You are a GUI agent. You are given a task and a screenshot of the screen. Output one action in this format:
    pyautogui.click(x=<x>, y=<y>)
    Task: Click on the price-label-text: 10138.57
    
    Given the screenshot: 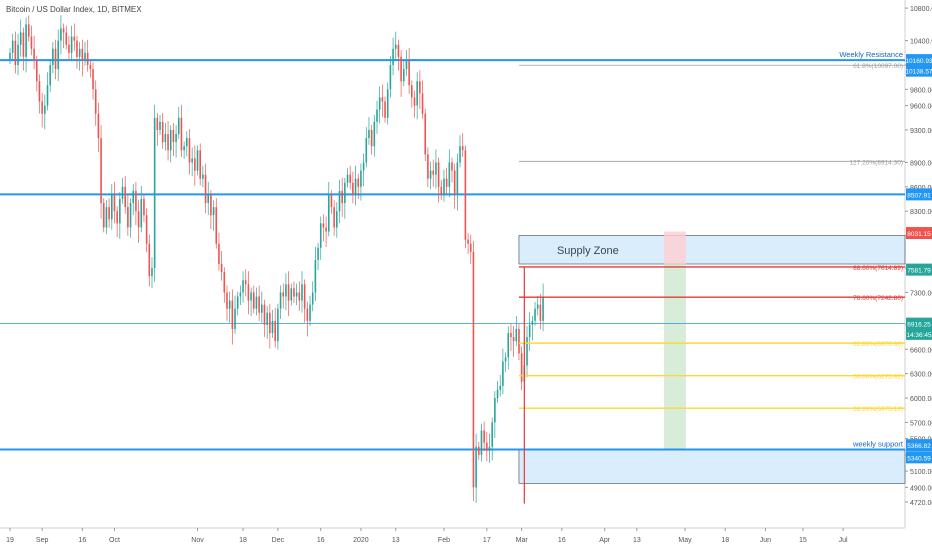 What is the action you would take?
    pyautogui.click(x=918, y=72)
    